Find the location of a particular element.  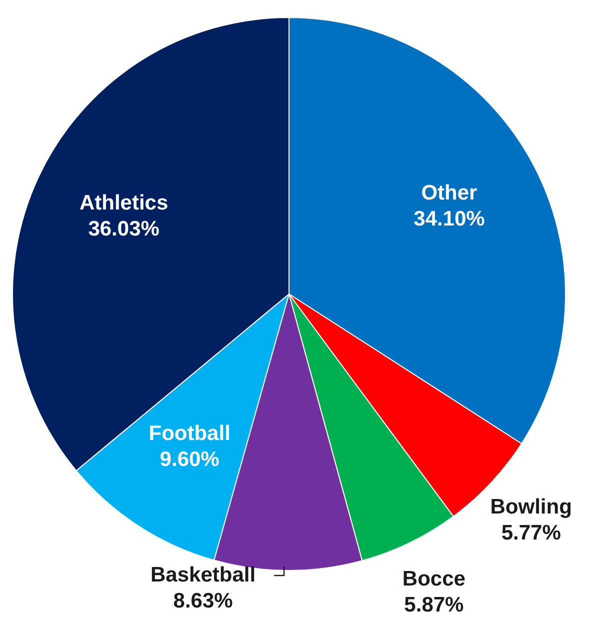

data-label: 34.10% is located at coordinates (450, 218).